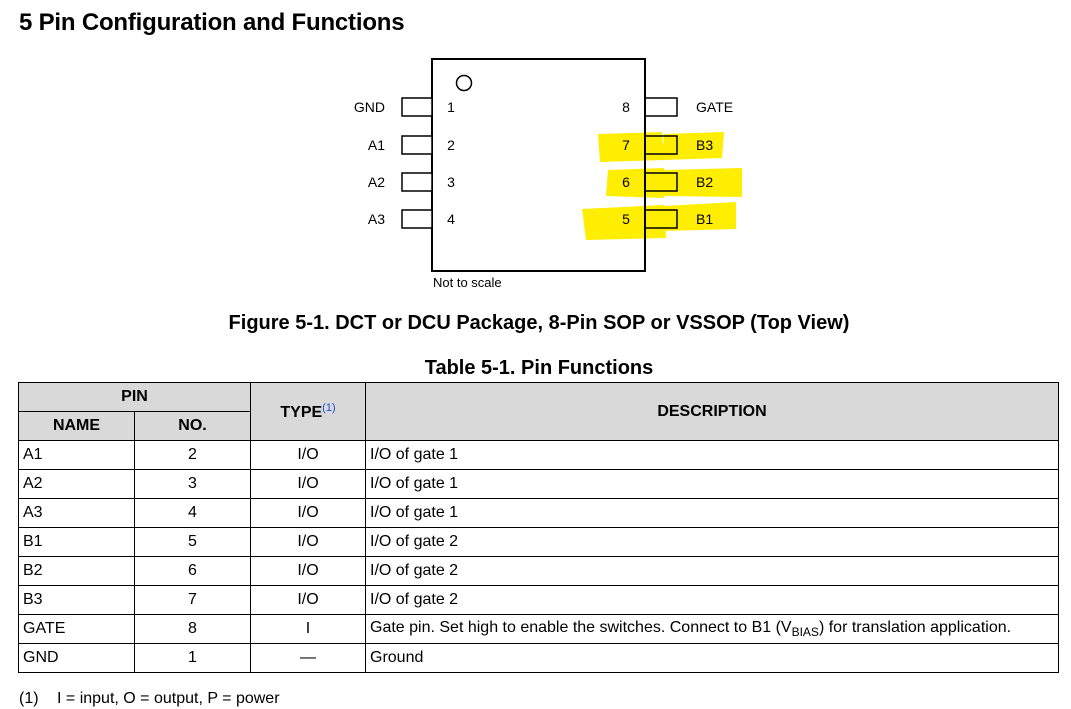  What do you see at coordinates (376, 145) in the screenshot?
I see `pin-label: A1` at bounding box center [376, 145].